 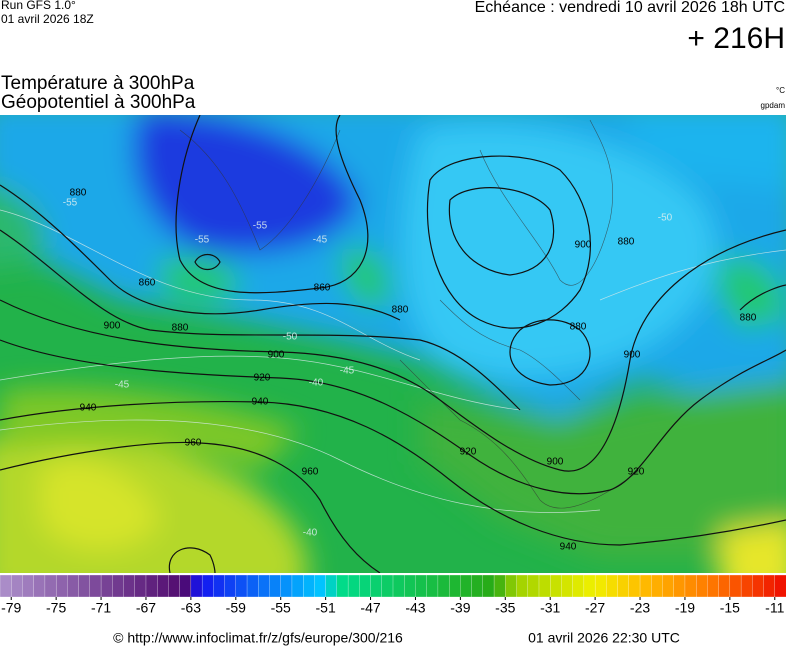 I want to click on isotherm-label: -45, so click(x=347, y=371).